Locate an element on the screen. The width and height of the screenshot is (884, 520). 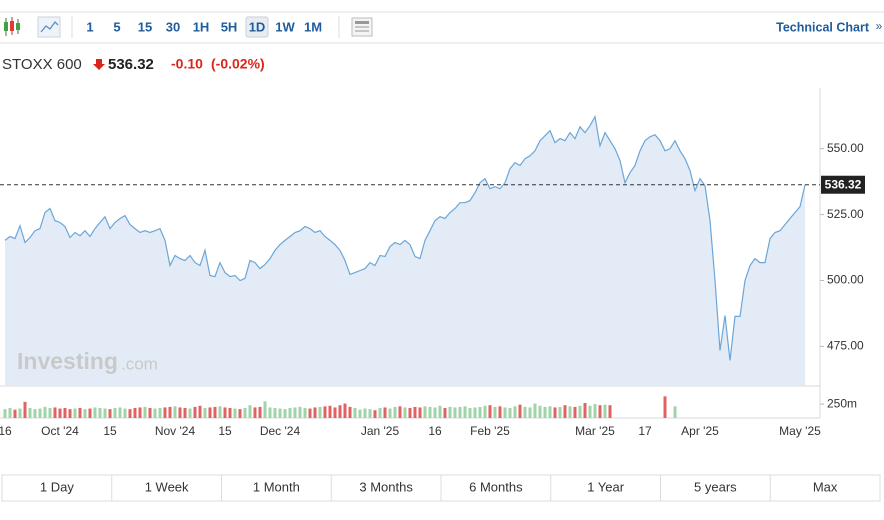
interval-button: 1H is located at coordinates (201, 26).